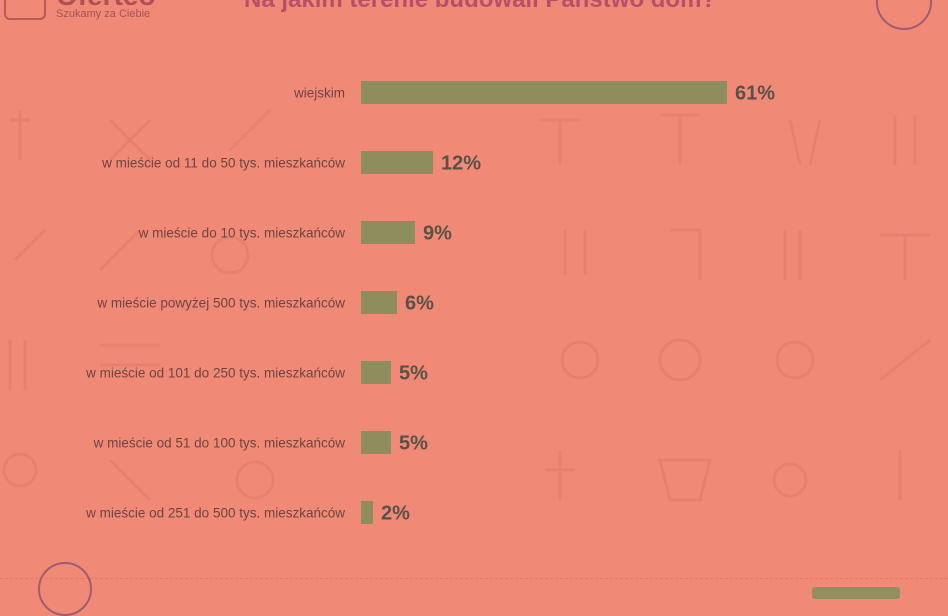  What do you see at coordinates (65, 589) in the screenshot?
I see `people-icon` at bounding box center [65, 589].